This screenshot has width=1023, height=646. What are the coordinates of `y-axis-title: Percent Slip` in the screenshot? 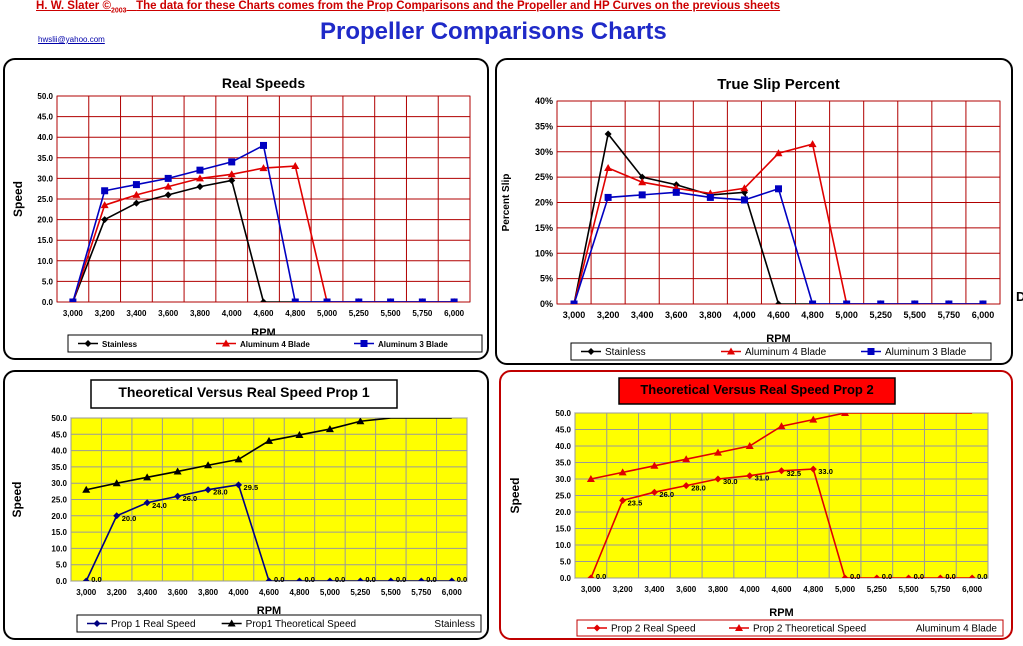 It's located at (506, 203).